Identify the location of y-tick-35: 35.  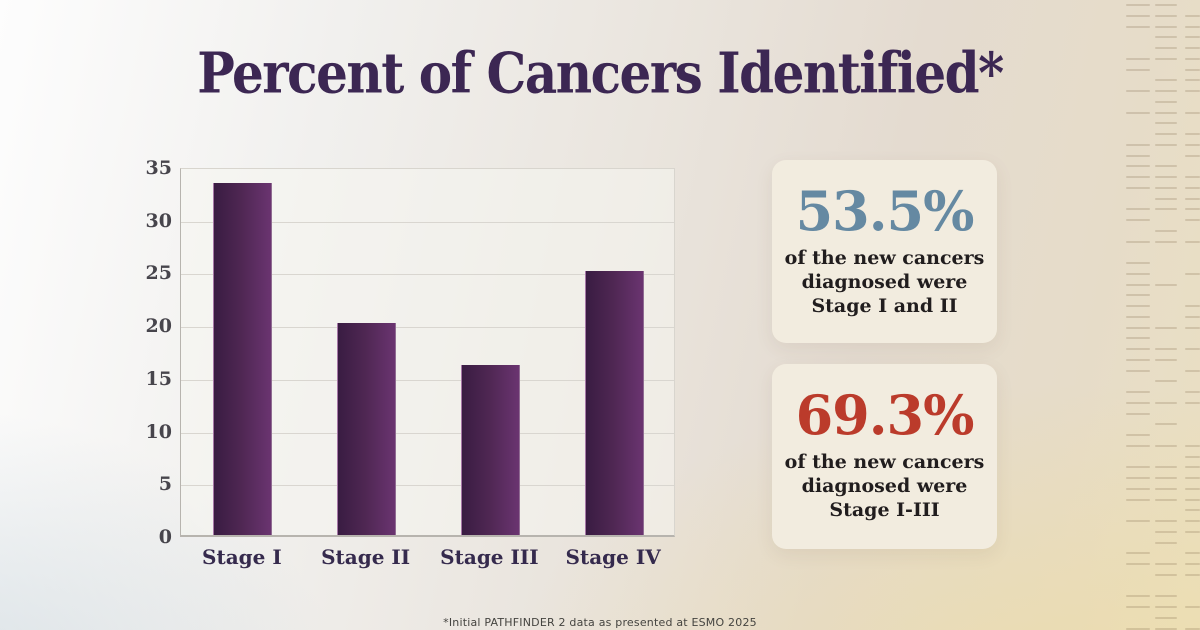
(158, 168).